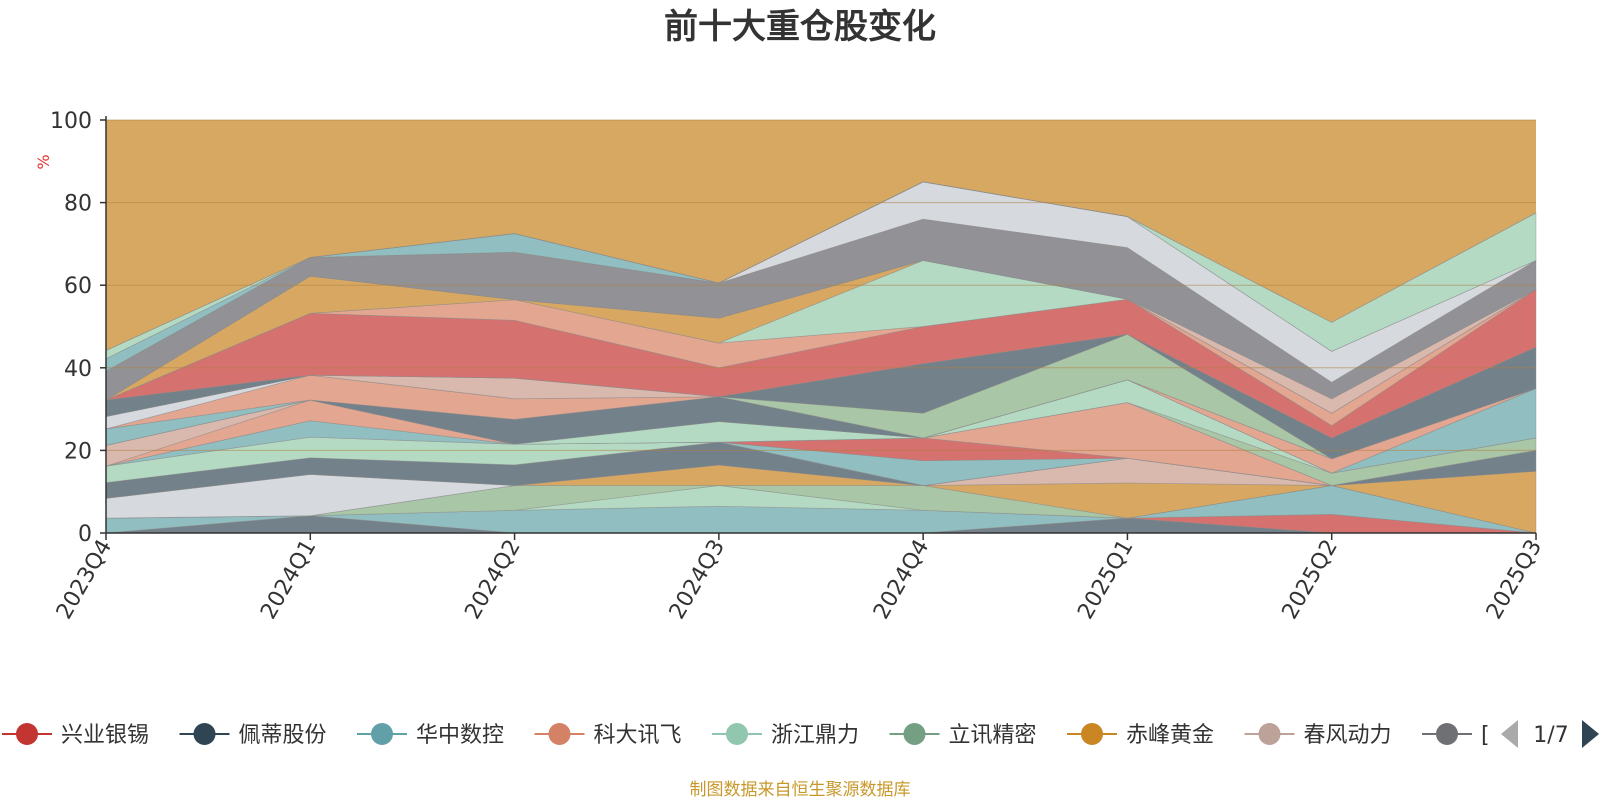 Image resolution: width=1600 pixels, height=800 pixels. I want to click on pager-next-icon, so click(1590, 734).